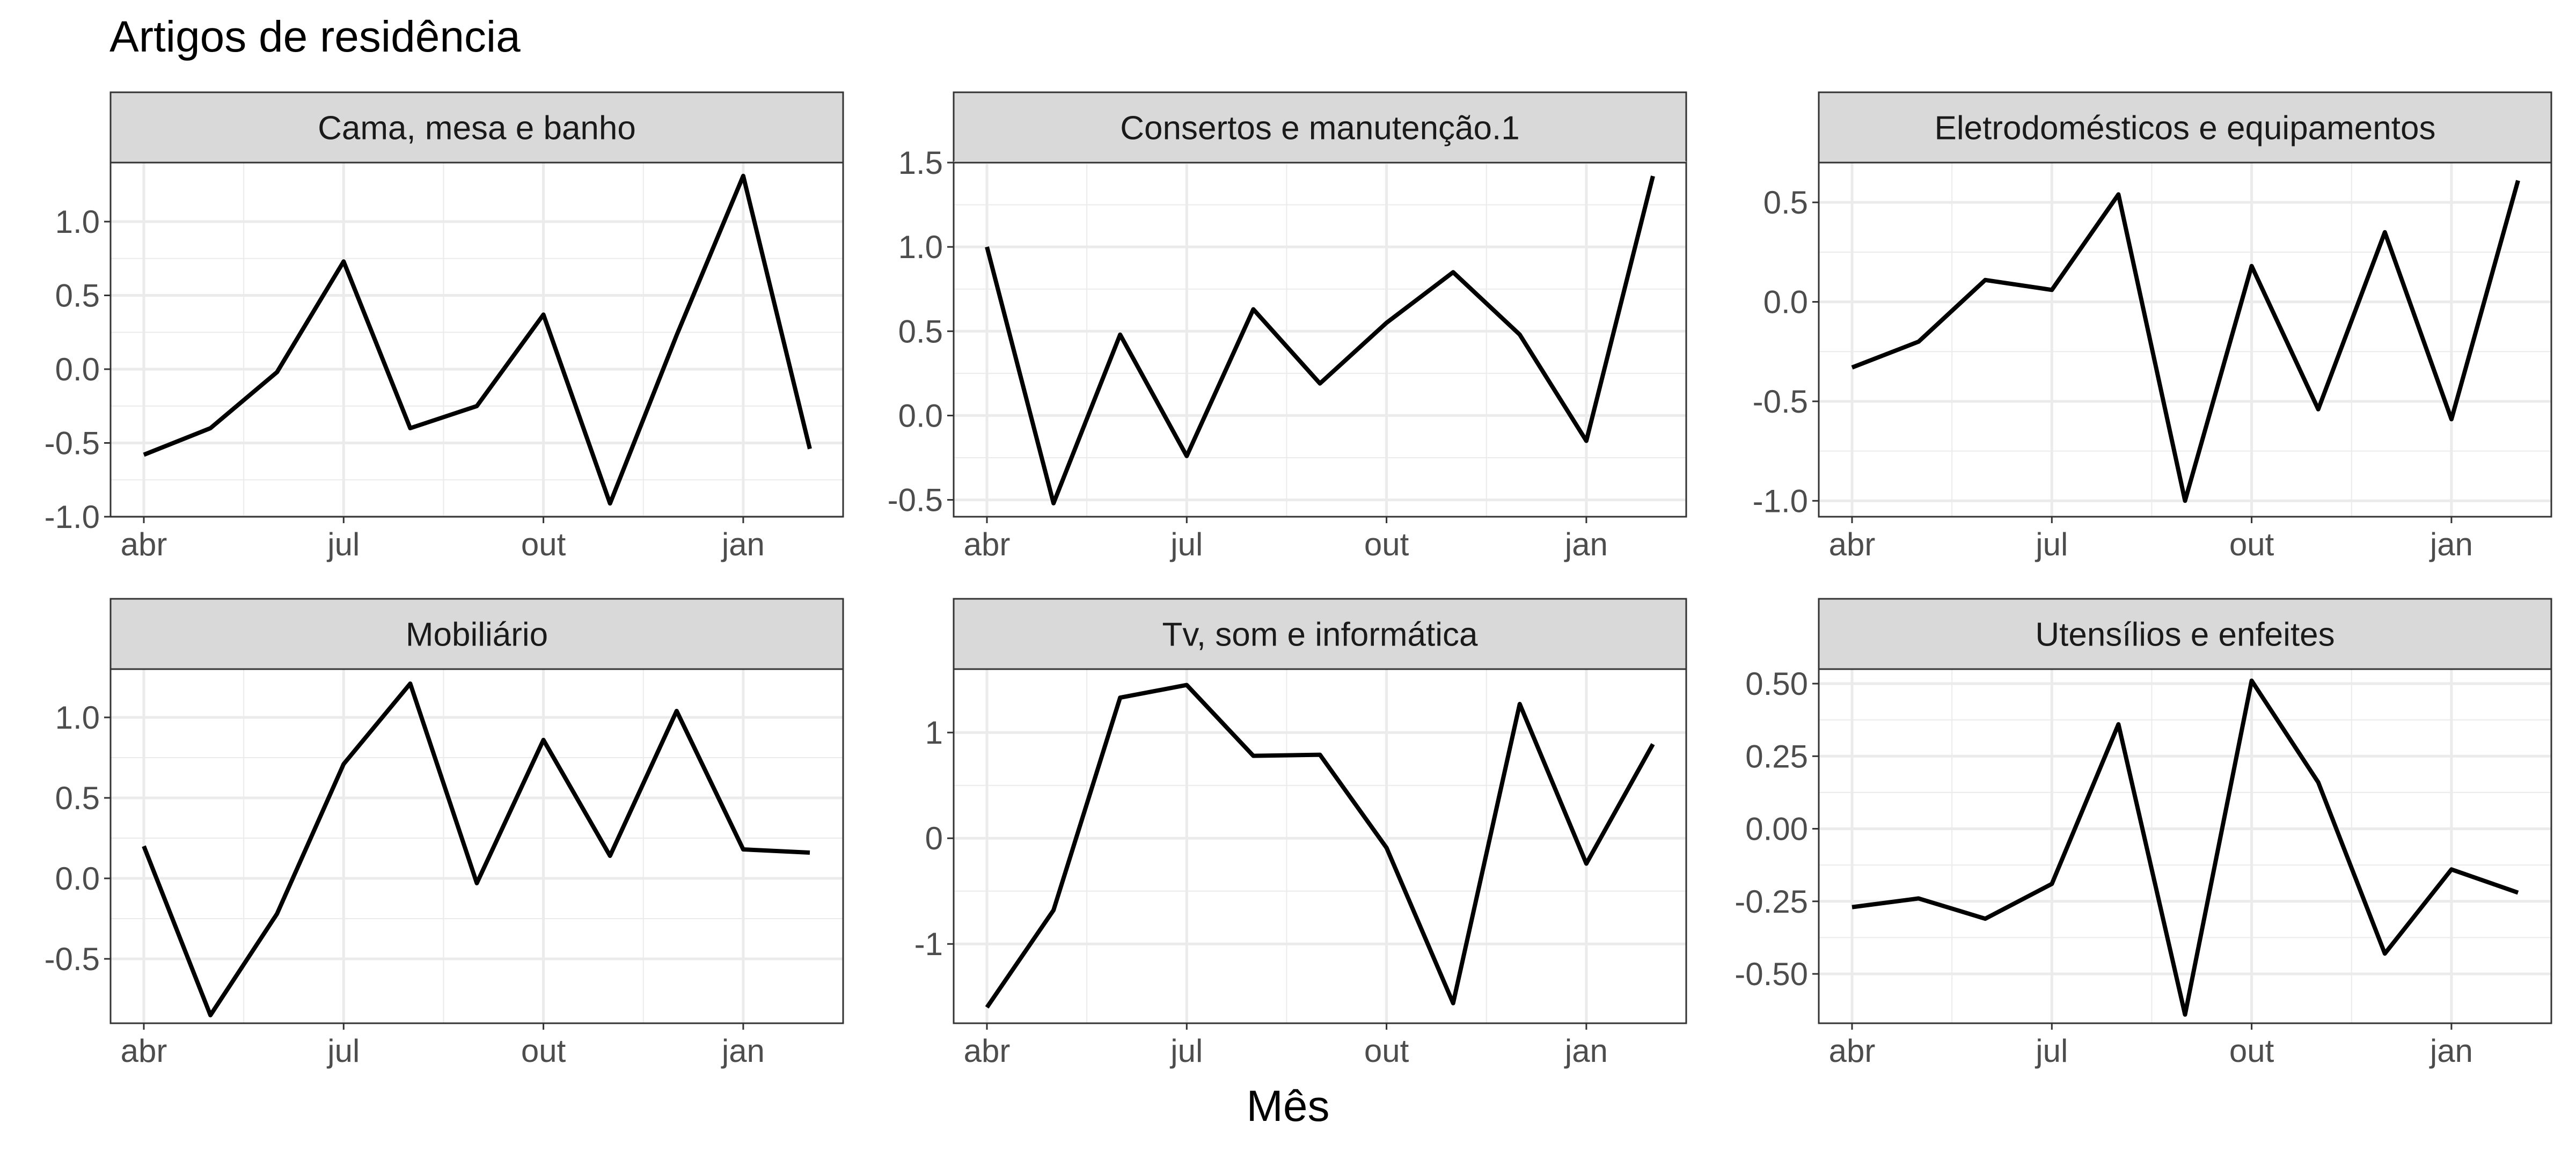  I want to click on facet-strip-label: Cama, mesa e banho, so click(477, 128).